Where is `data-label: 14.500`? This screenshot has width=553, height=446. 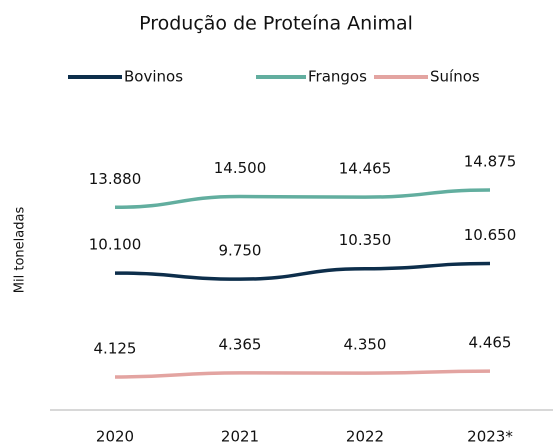
data-label: 14.500 is located at coordinates (240, 168).